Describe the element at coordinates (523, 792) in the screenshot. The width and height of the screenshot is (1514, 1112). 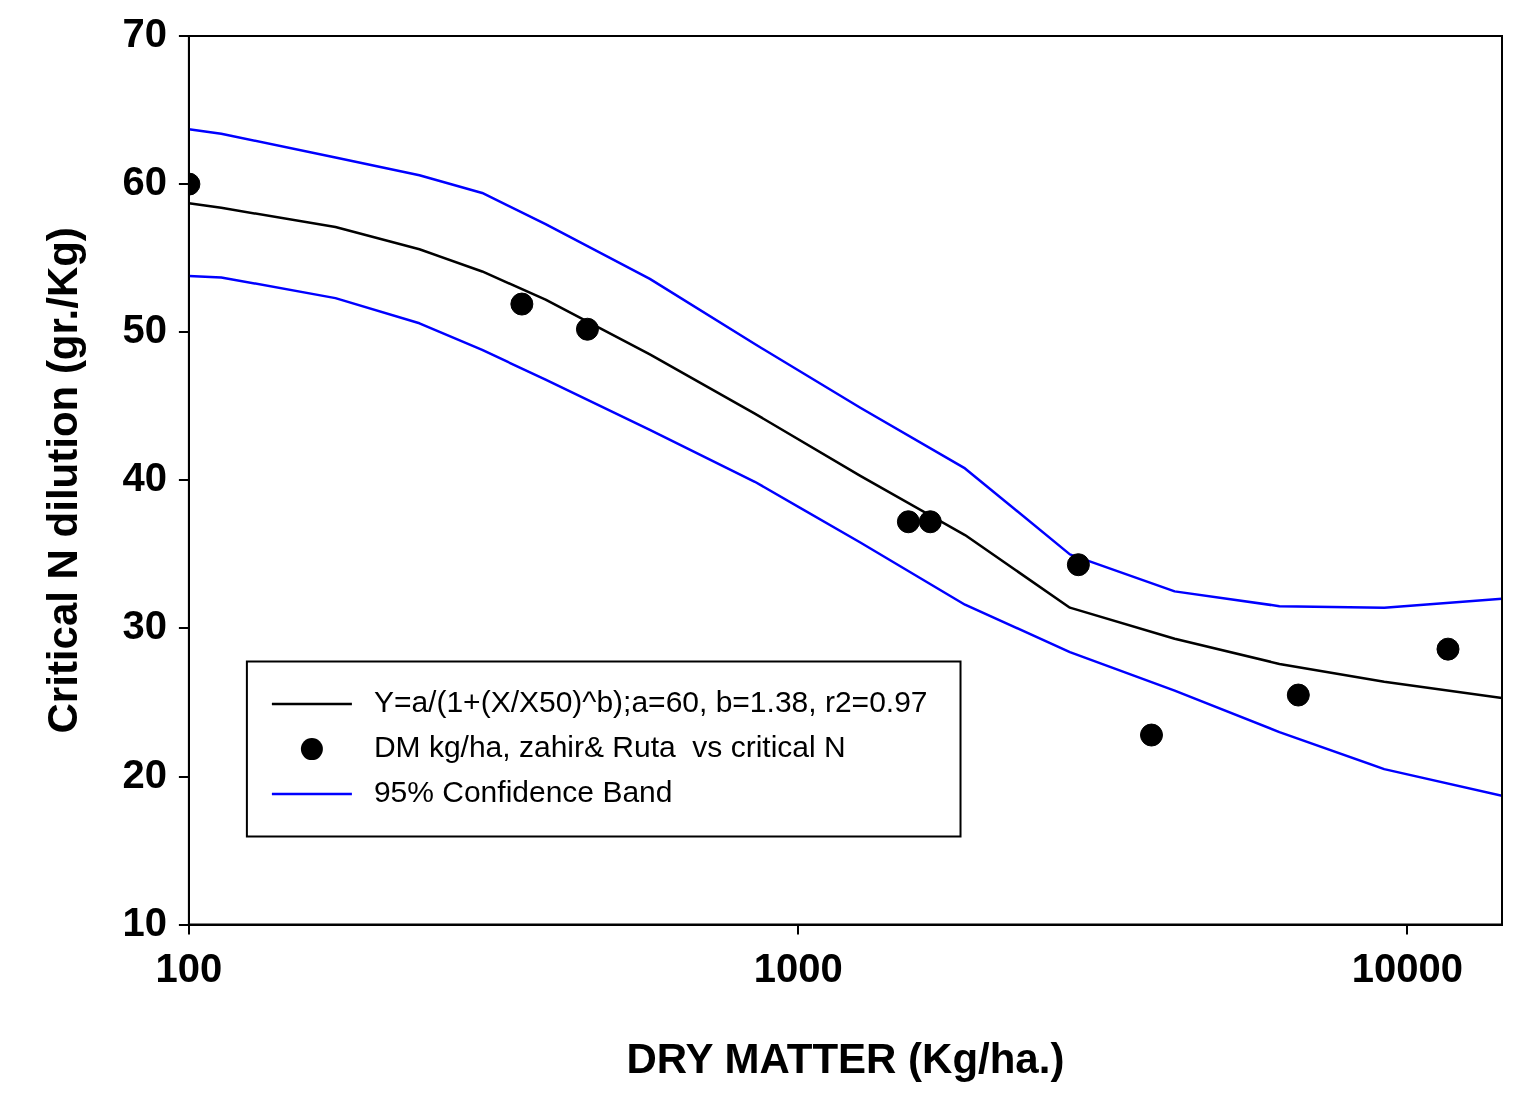
I see `legend-label: 95% Confidence Band` at that location.